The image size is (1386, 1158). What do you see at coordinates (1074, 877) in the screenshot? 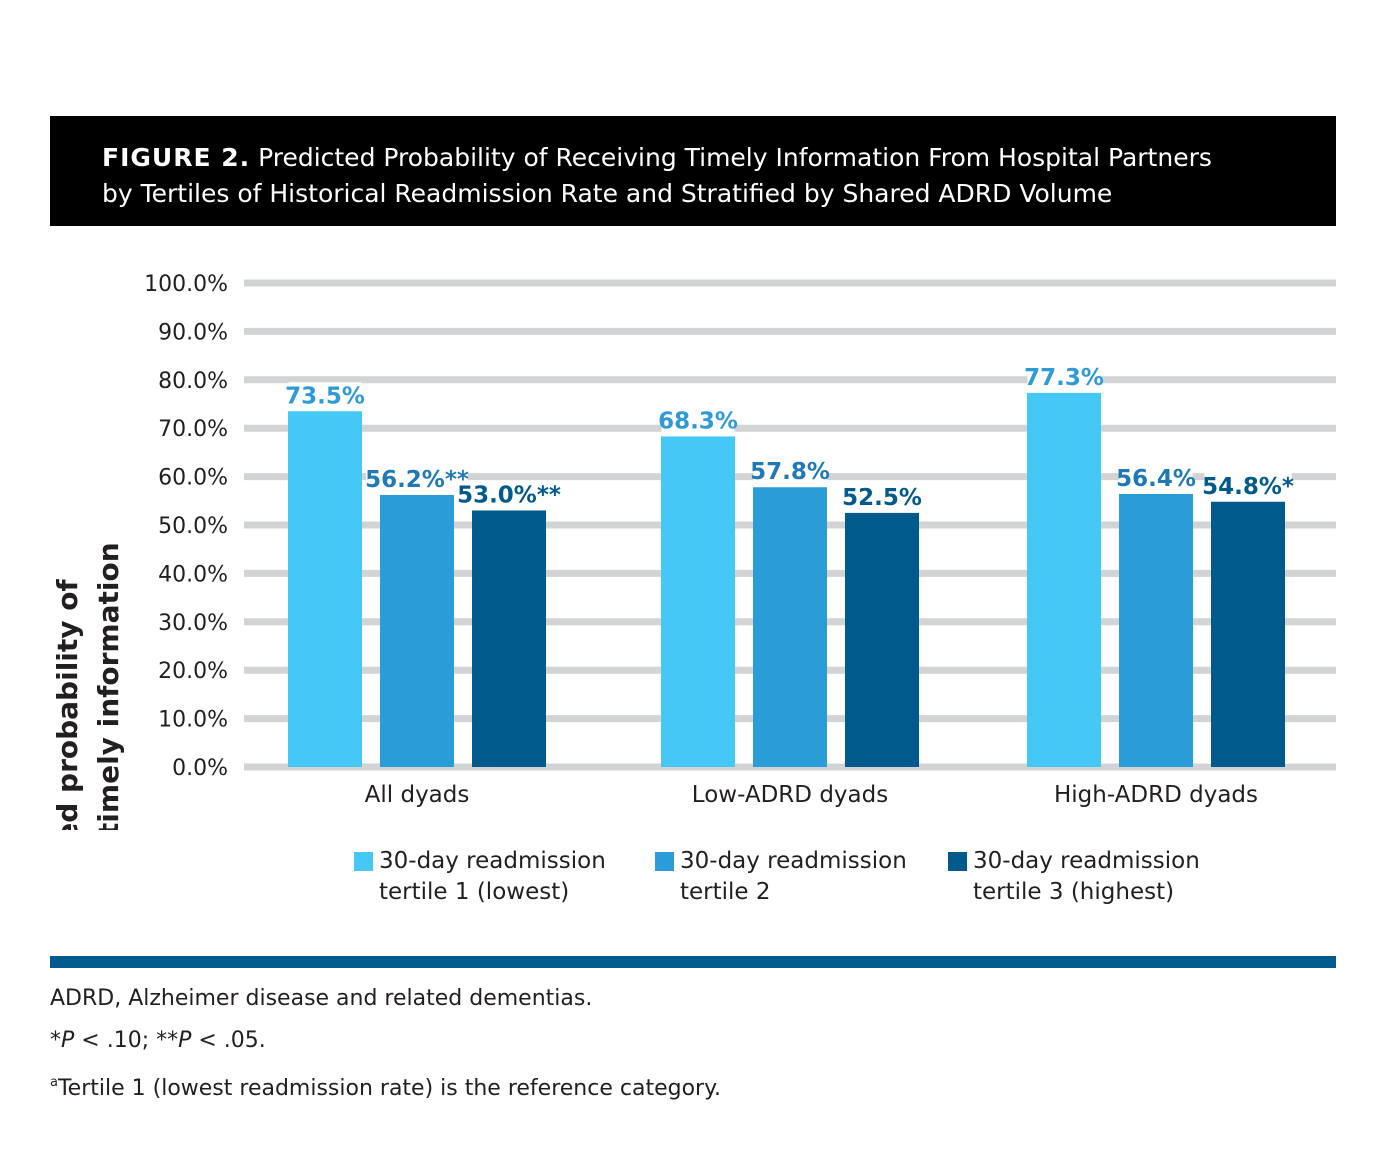
I see `legend-item-tertile-3: 30-day readmission tertile 3 (highest)` at bounding box center [1074, 877].